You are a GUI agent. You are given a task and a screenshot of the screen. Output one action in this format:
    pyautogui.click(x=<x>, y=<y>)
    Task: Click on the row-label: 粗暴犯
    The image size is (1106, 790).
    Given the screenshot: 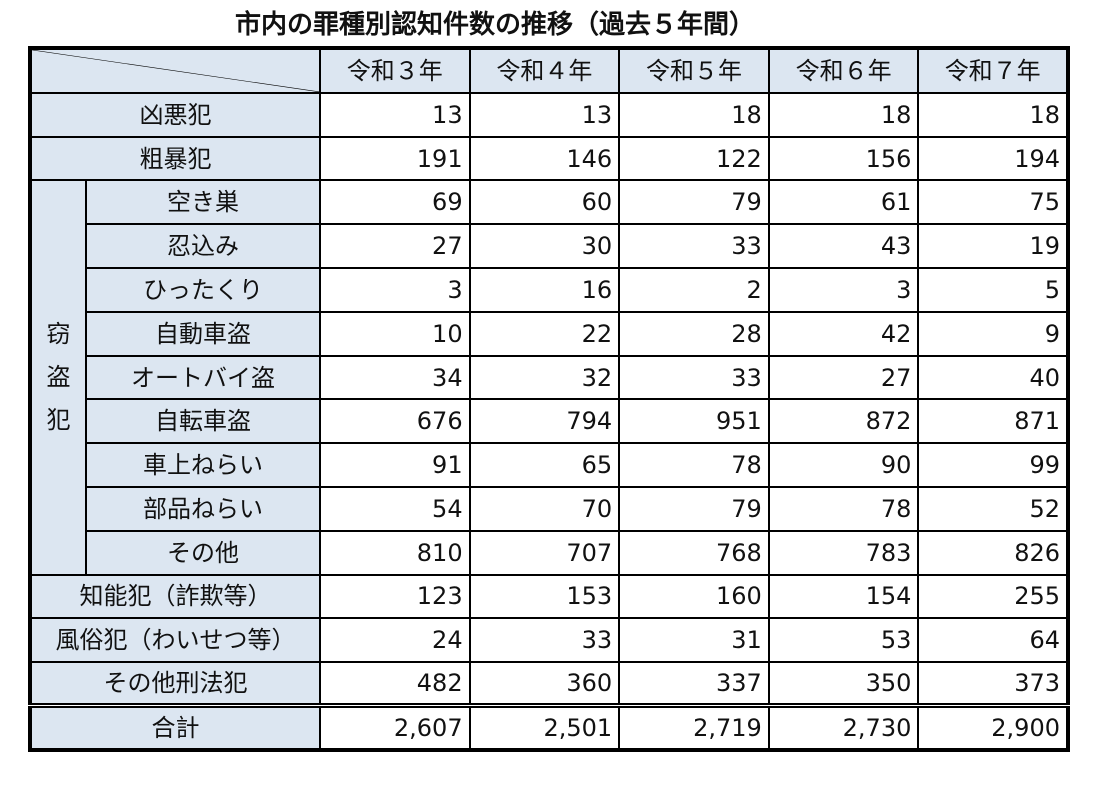 What is the action you would take?
    pyautogui.click(x=175, y=158)
    